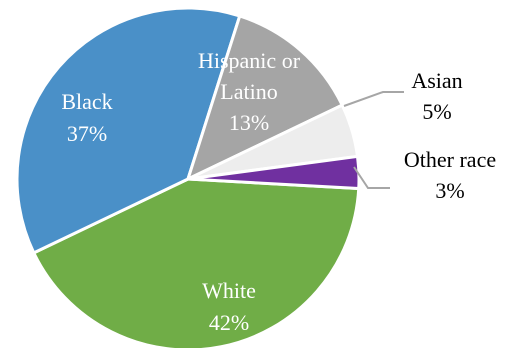  I want to click on slice-label-hispanic-line1: Hispanic or, so click(249, 60).